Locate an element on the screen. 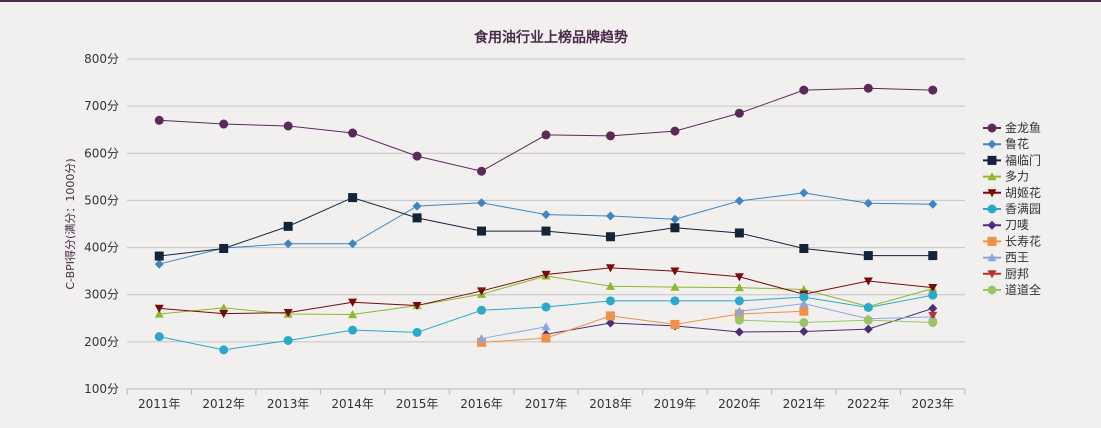  legend-label: 厨邦 is located at coordinates (1017, 274).